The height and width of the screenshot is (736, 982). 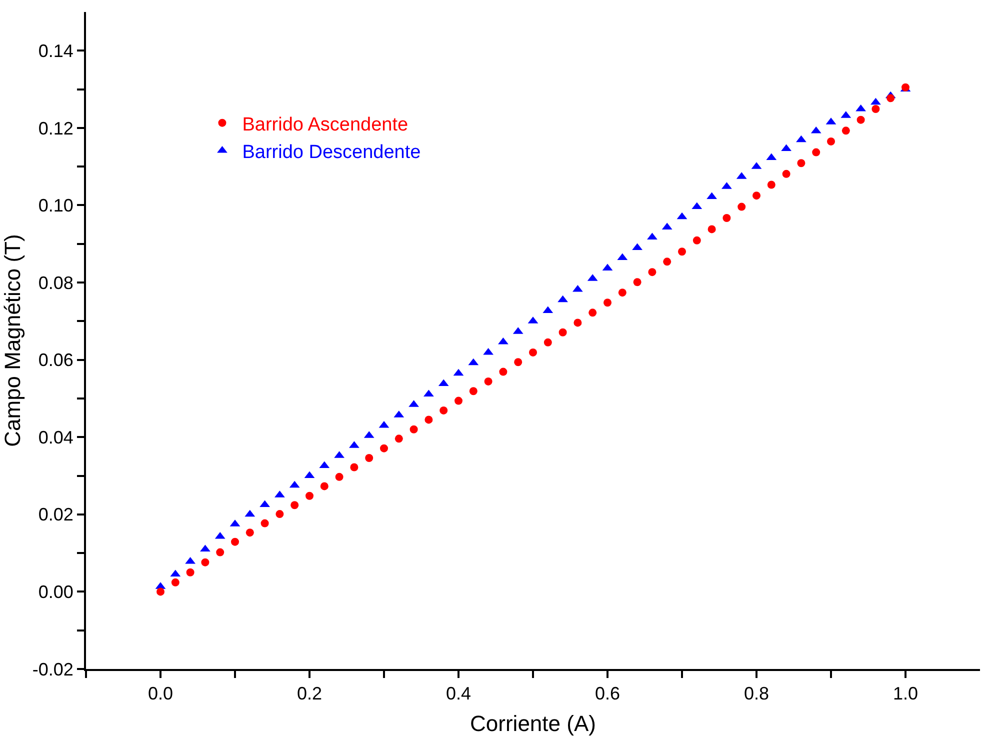 I want to click on x-tick-label: 0.8, so click(x=757, y=694).